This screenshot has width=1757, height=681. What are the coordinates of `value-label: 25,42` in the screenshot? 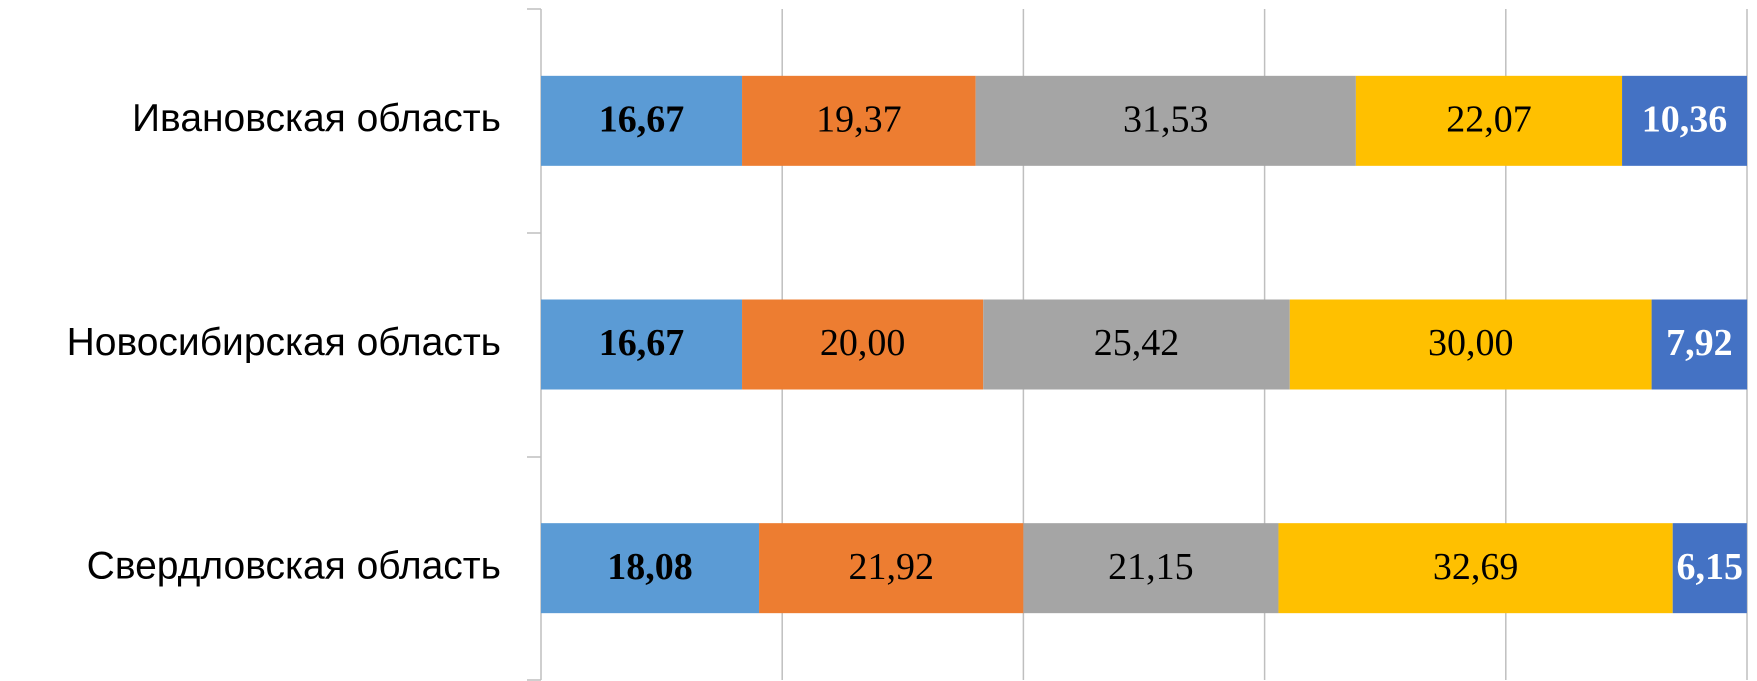 It's located at (1137, 343).